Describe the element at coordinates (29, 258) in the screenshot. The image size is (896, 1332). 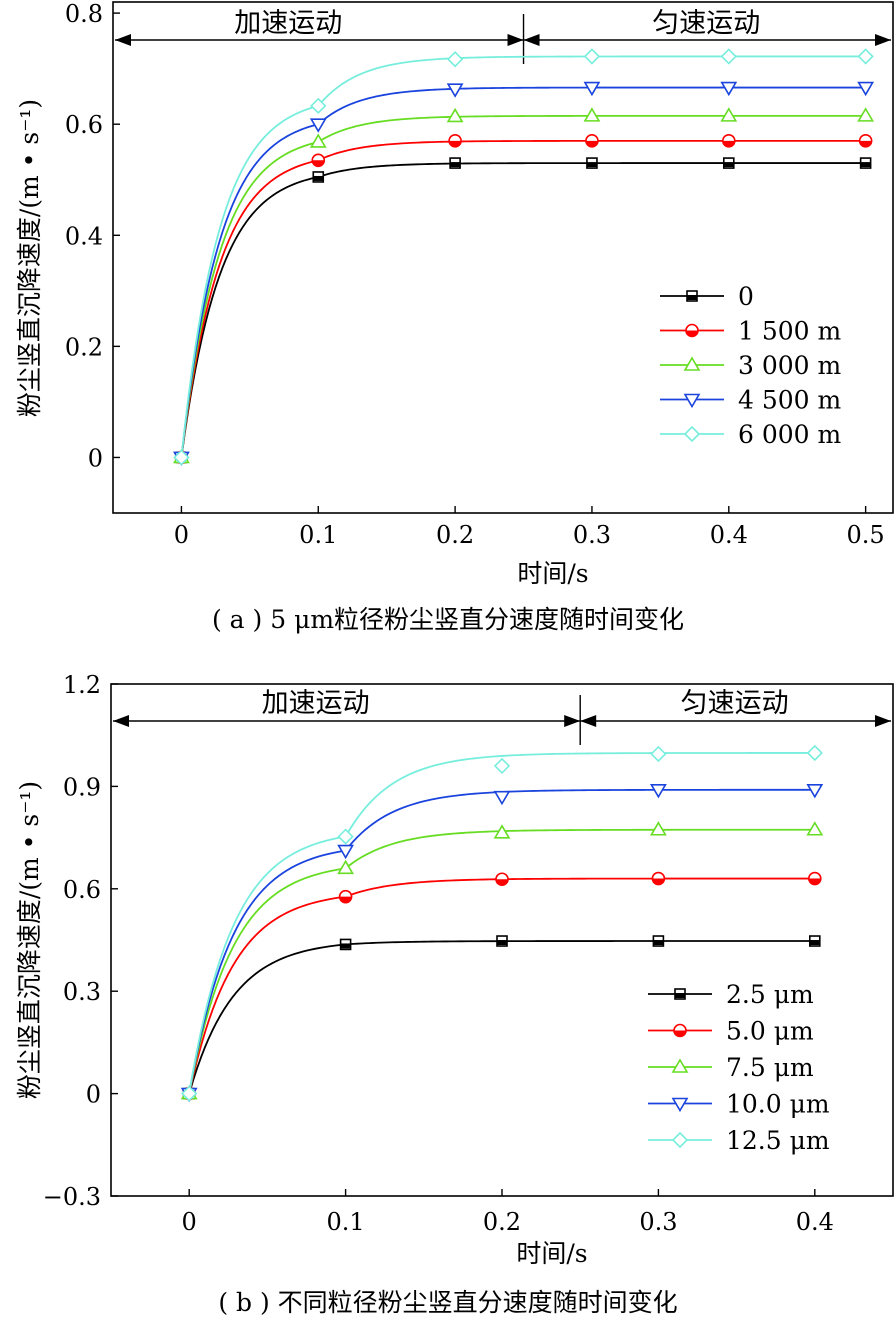
I see `y-axis-label: 粉尘竖直沉降速度/(m • s⁻¹)` at that location.